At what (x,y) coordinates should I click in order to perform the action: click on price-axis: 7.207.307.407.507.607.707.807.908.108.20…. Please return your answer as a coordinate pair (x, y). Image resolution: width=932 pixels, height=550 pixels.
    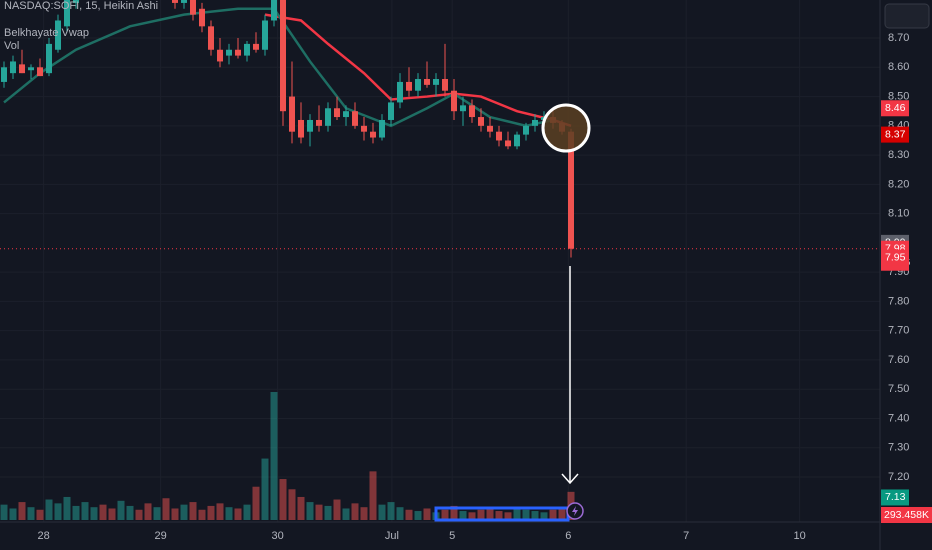
    Looking at the image, I should click on (895, 269).